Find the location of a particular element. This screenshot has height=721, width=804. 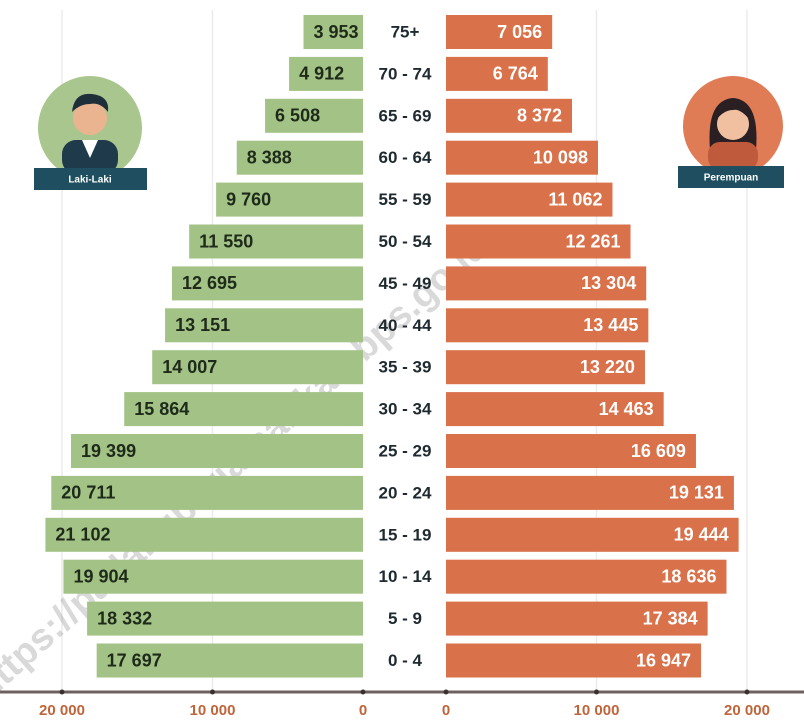

value-label: 6 508 is located at coordinates (297, 116).